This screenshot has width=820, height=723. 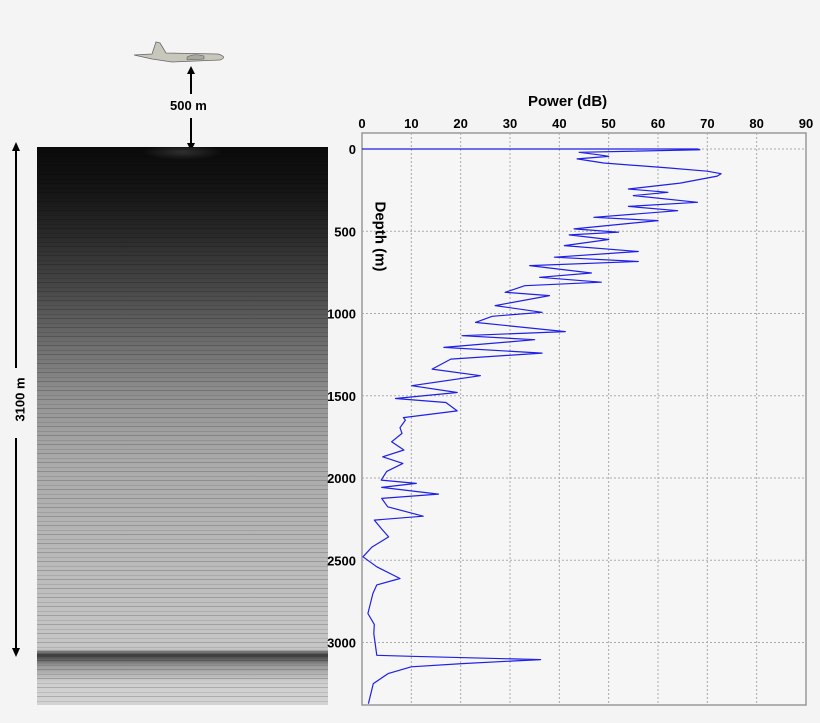 What do you see at coordinates (658, 123) in the screenshot?
I see `x-tick-label: 60` at bounding box center [658, 123].